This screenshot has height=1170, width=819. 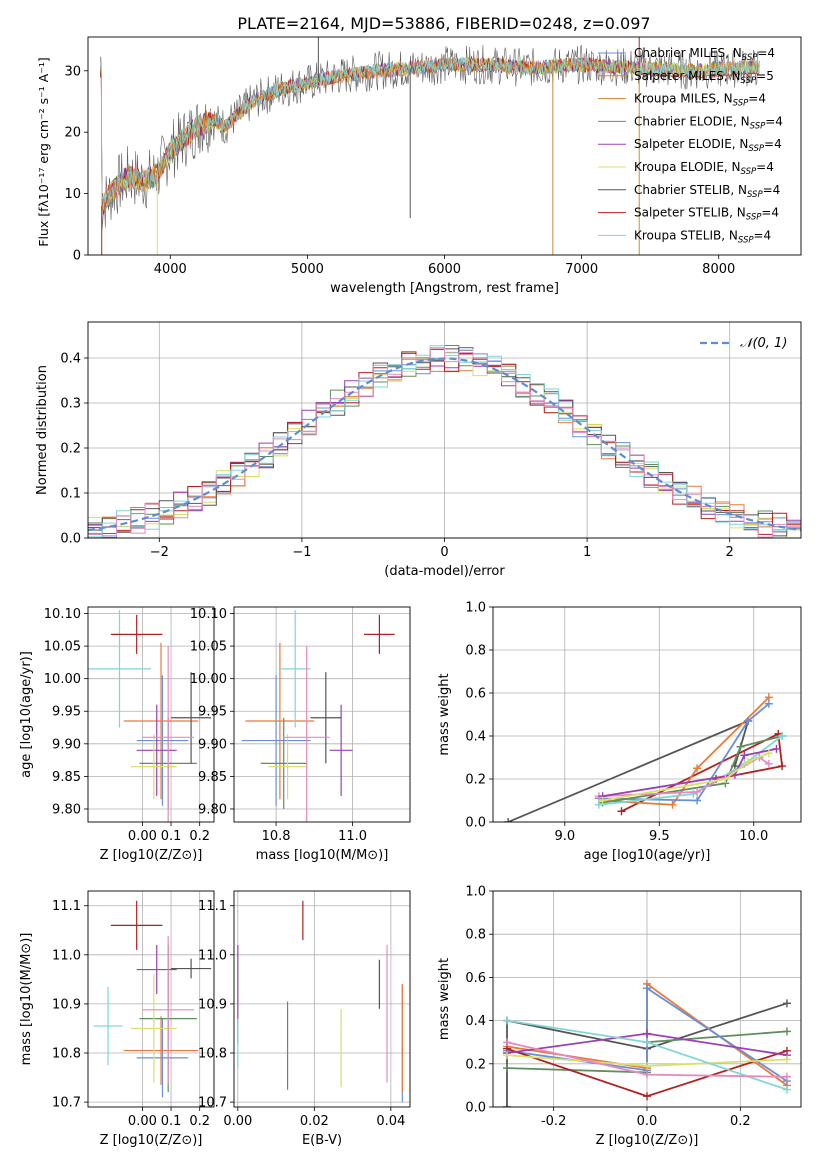 I want to click on y-axis-label: age [log10(age/yr)], so click(x=26, y=714).